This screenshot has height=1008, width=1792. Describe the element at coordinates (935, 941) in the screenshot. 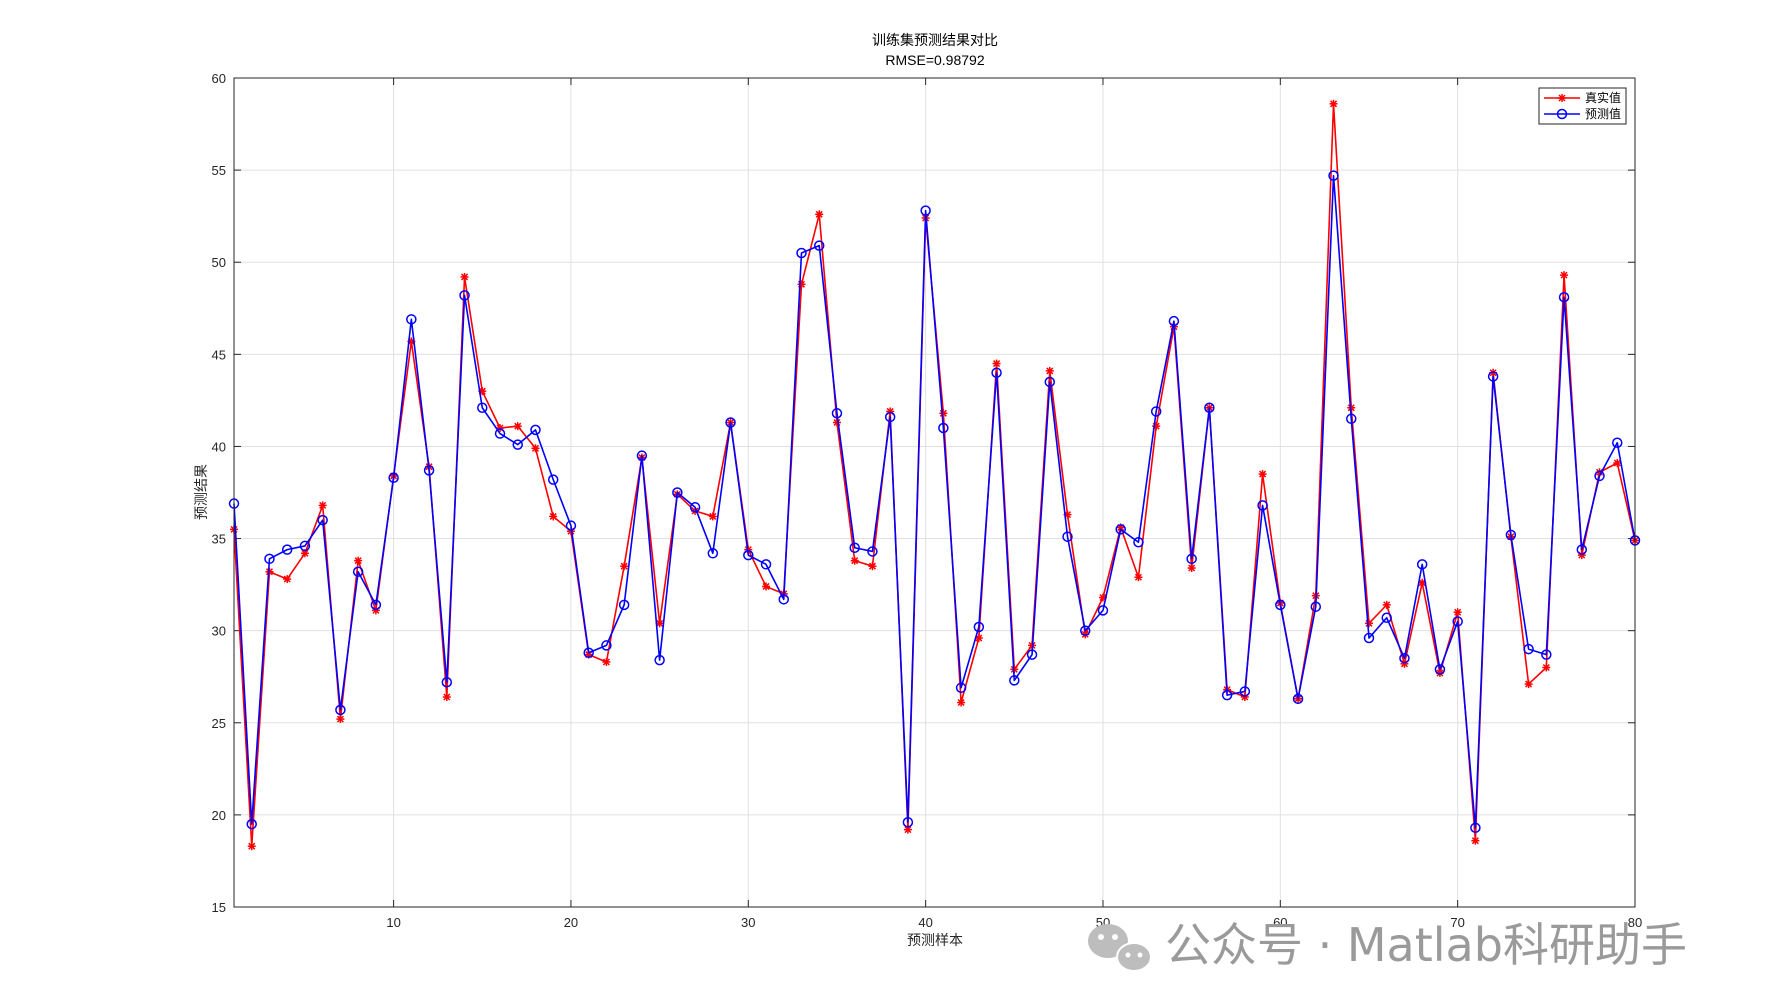

I see `x-axis-label: 预测样本` at that location.